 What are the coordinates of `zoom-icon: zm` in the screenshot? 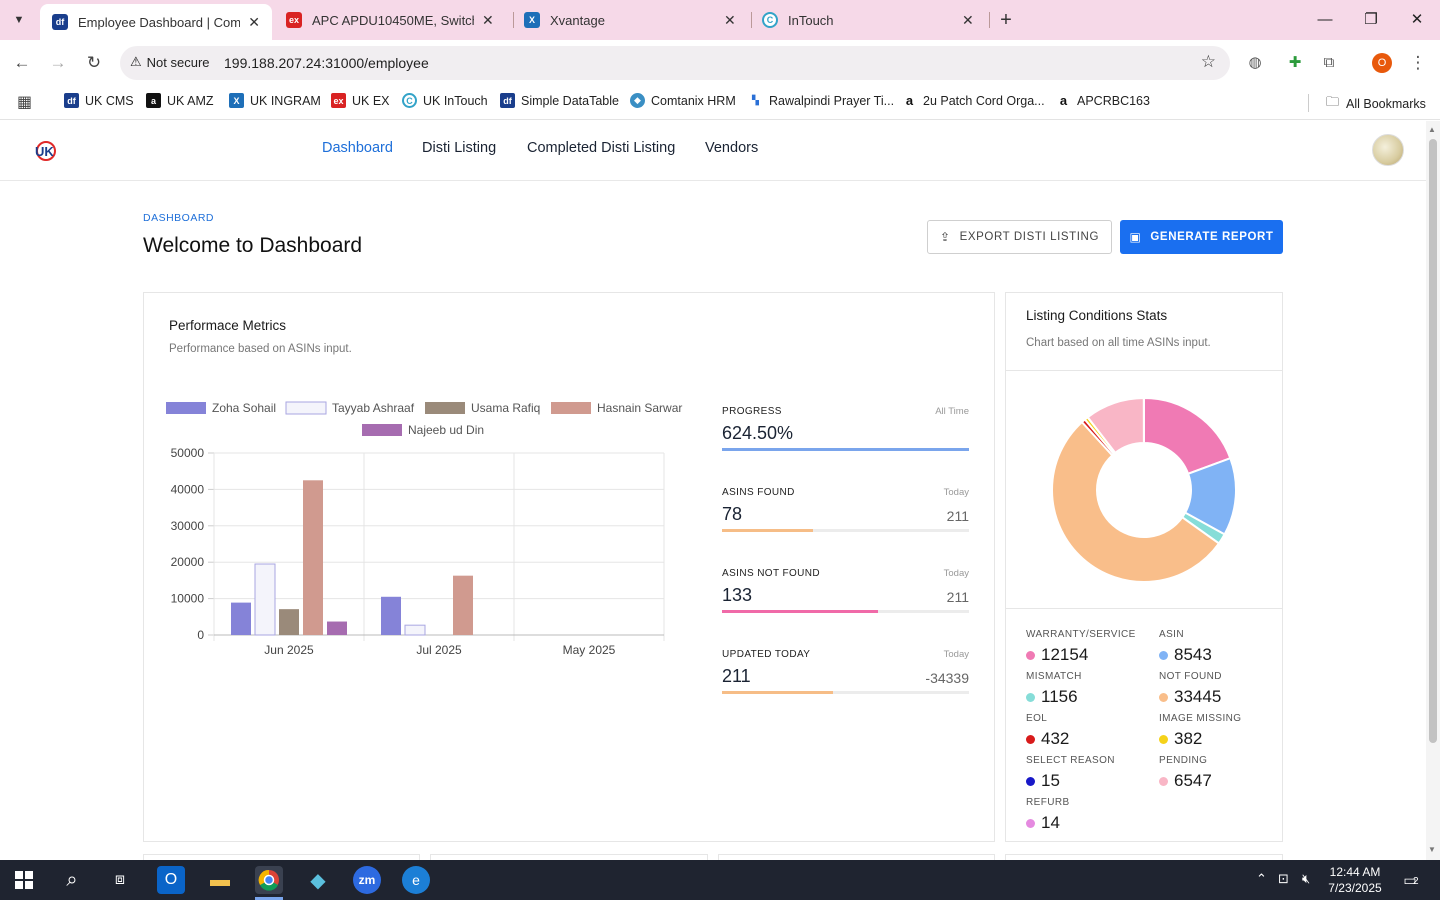 It's located at (367, 880).